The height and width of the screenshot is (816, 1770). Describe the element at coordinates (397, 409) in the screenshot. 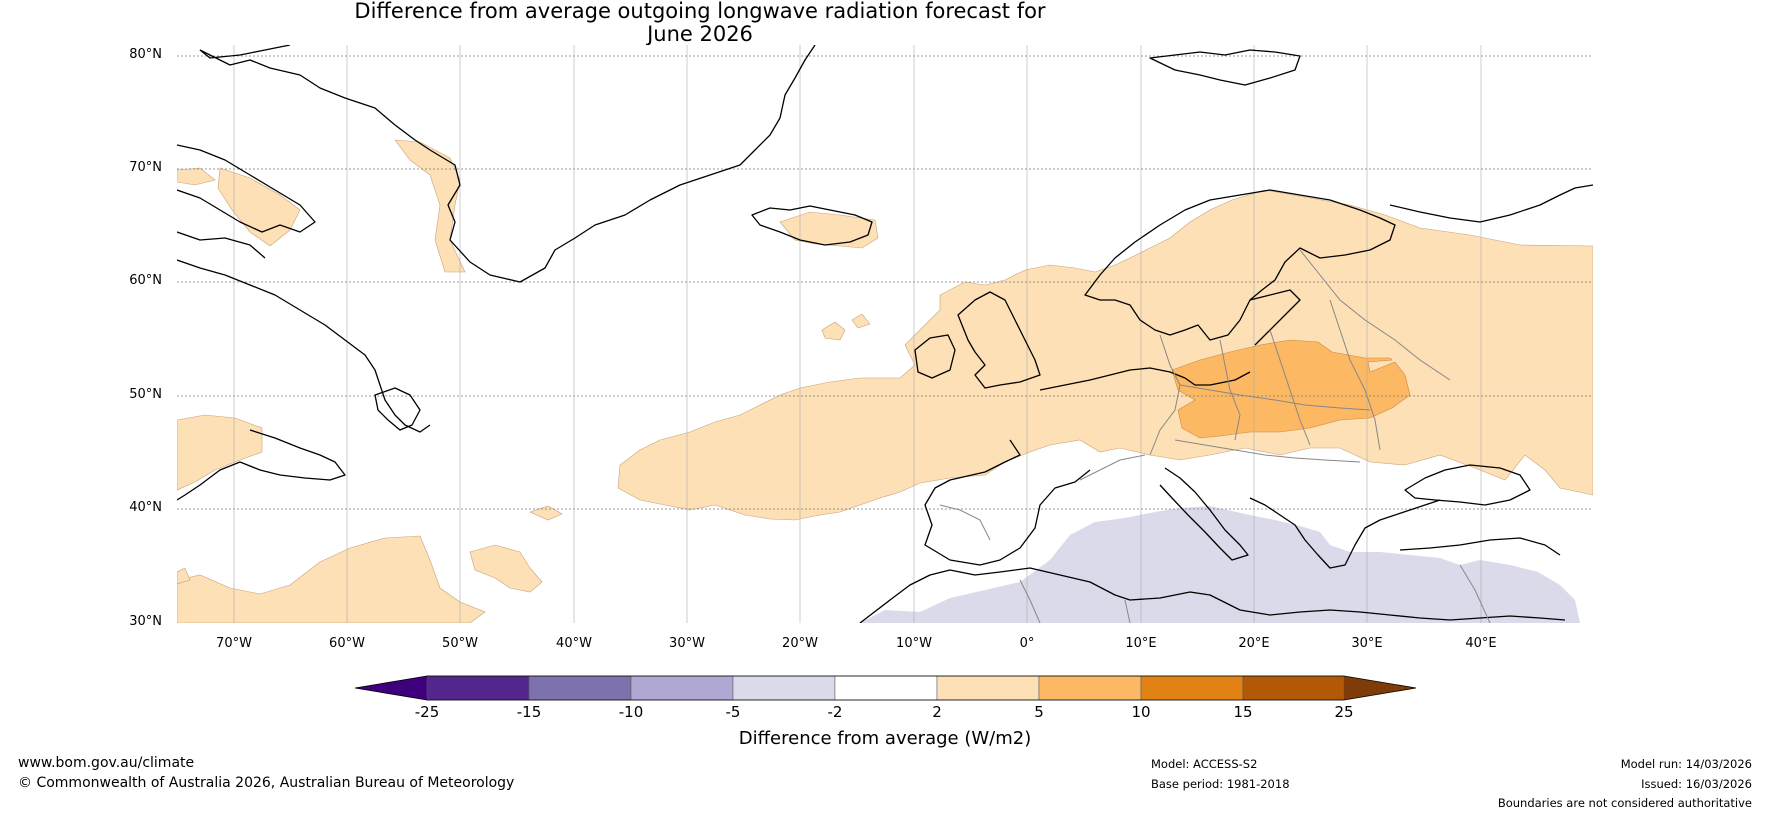

I see `coastline-newfoundland` at that location.